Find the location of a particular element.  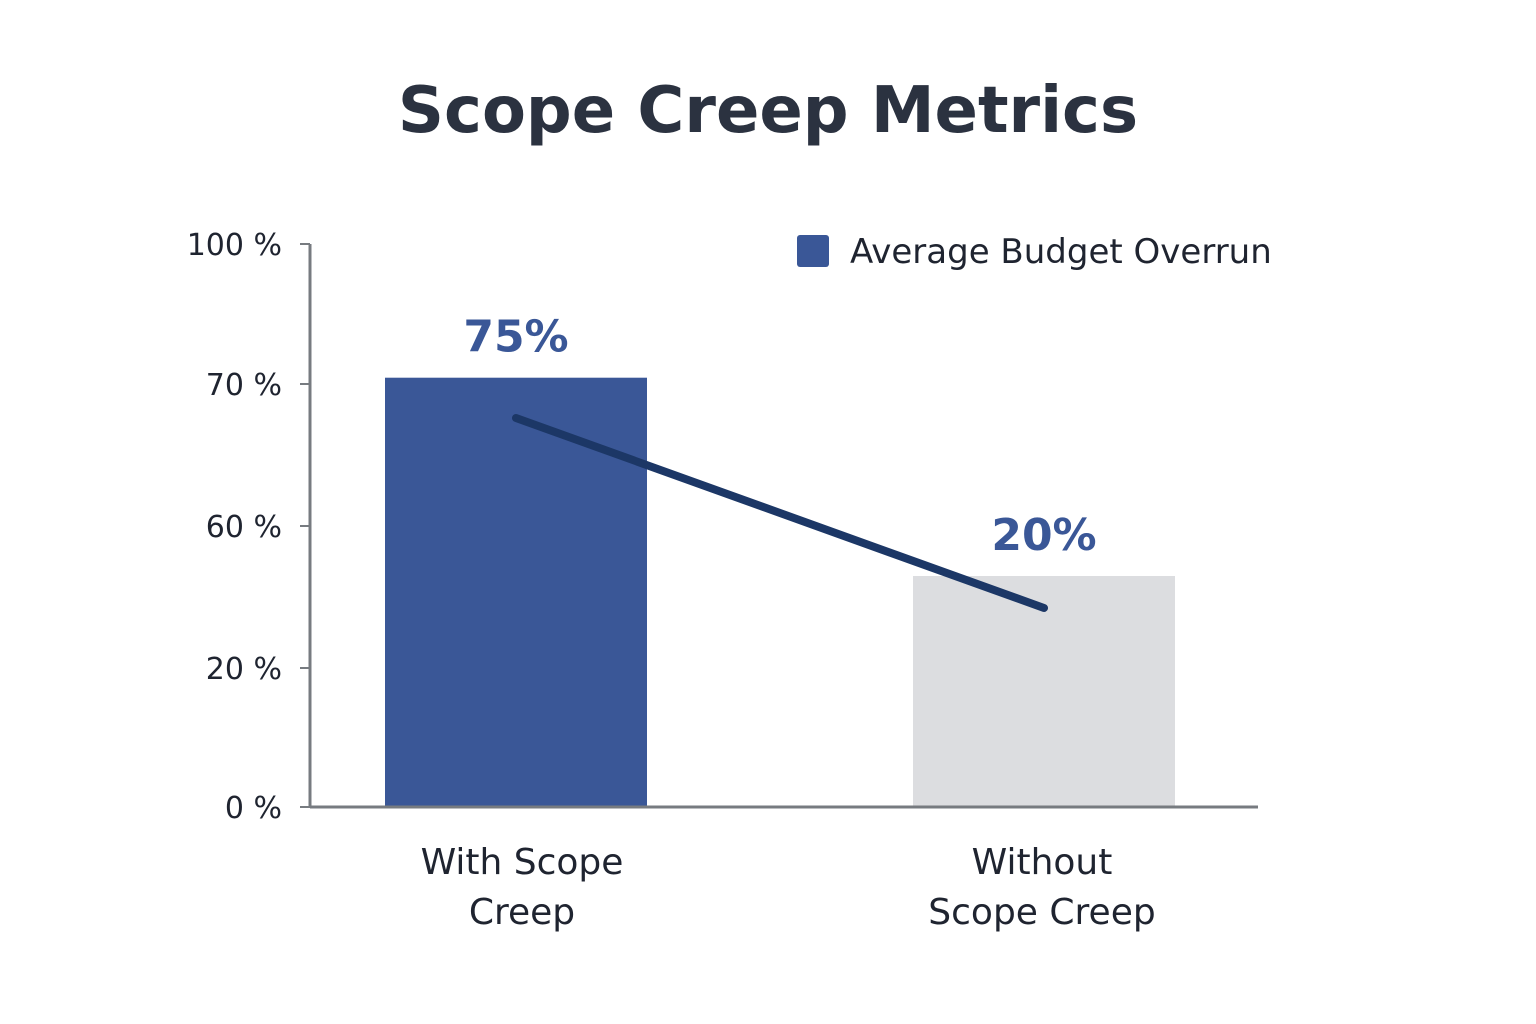

trend-line is located at coordinates (780, 513).